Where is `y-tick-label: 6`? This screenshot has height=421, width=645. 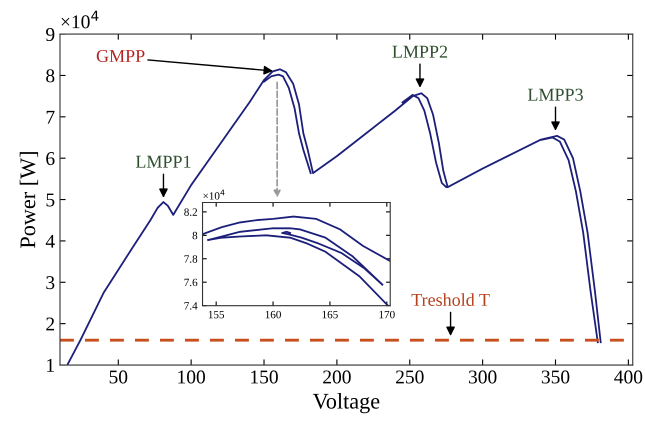
y-tick-label: 6 is located at coordinates (50, 159).